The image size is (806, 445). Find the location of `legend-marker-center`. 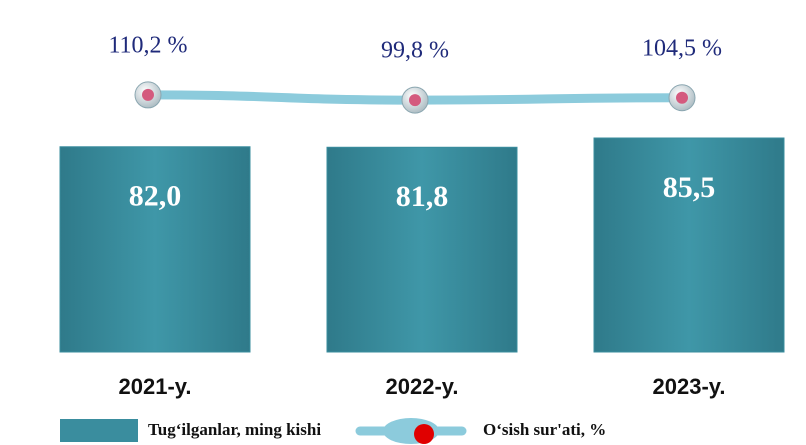

legend-marker-center is located at coordinates (424, 434).